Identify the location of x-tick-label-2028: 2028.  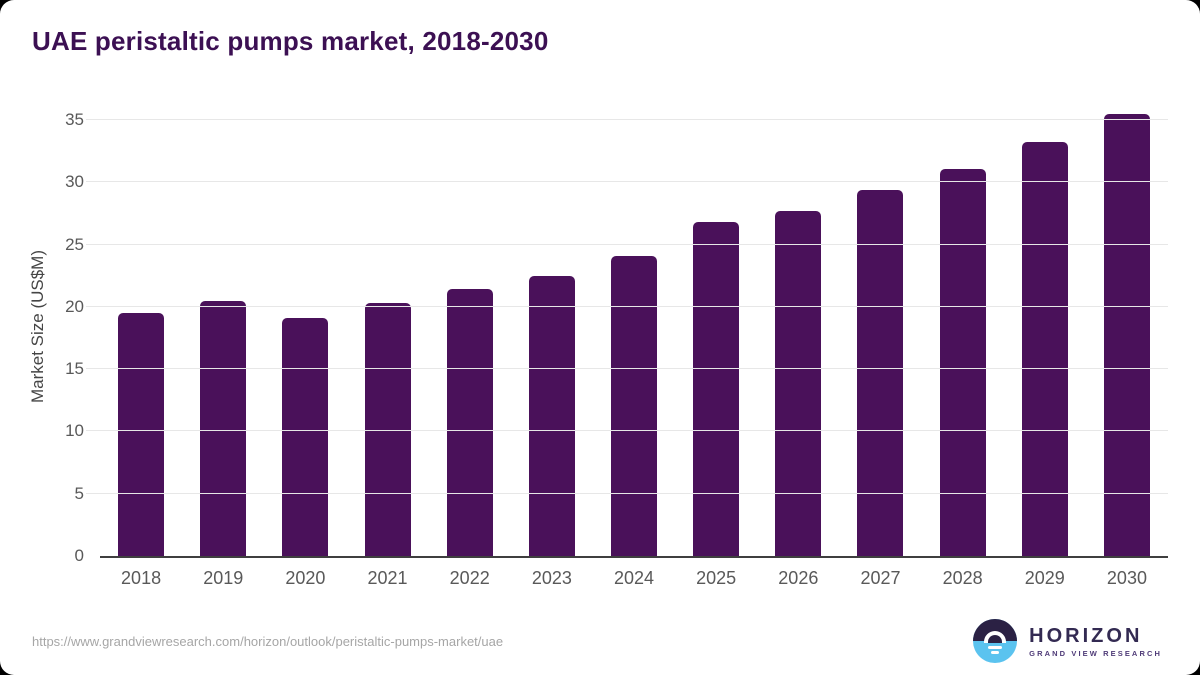
(962, 578).